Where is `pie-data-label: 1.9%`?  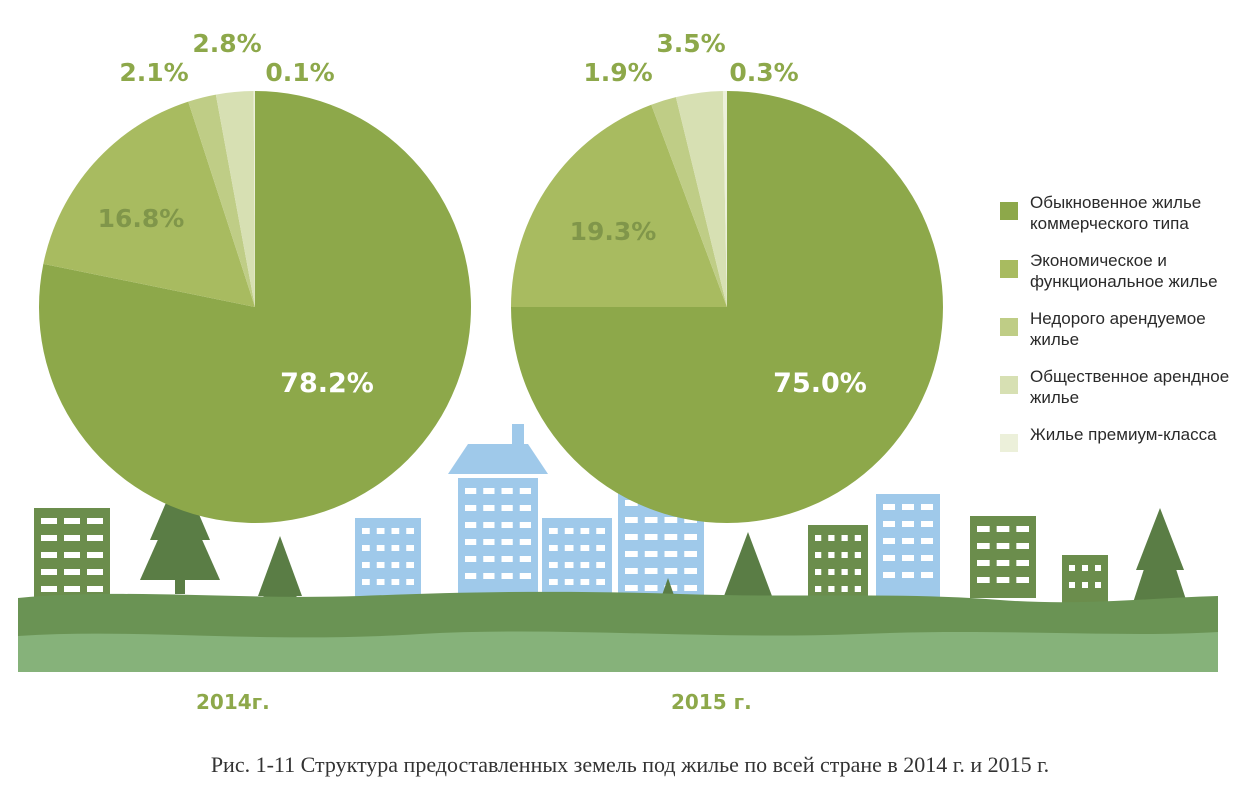 pie-data-label: 1.9% is located at coordinates (617, 72).